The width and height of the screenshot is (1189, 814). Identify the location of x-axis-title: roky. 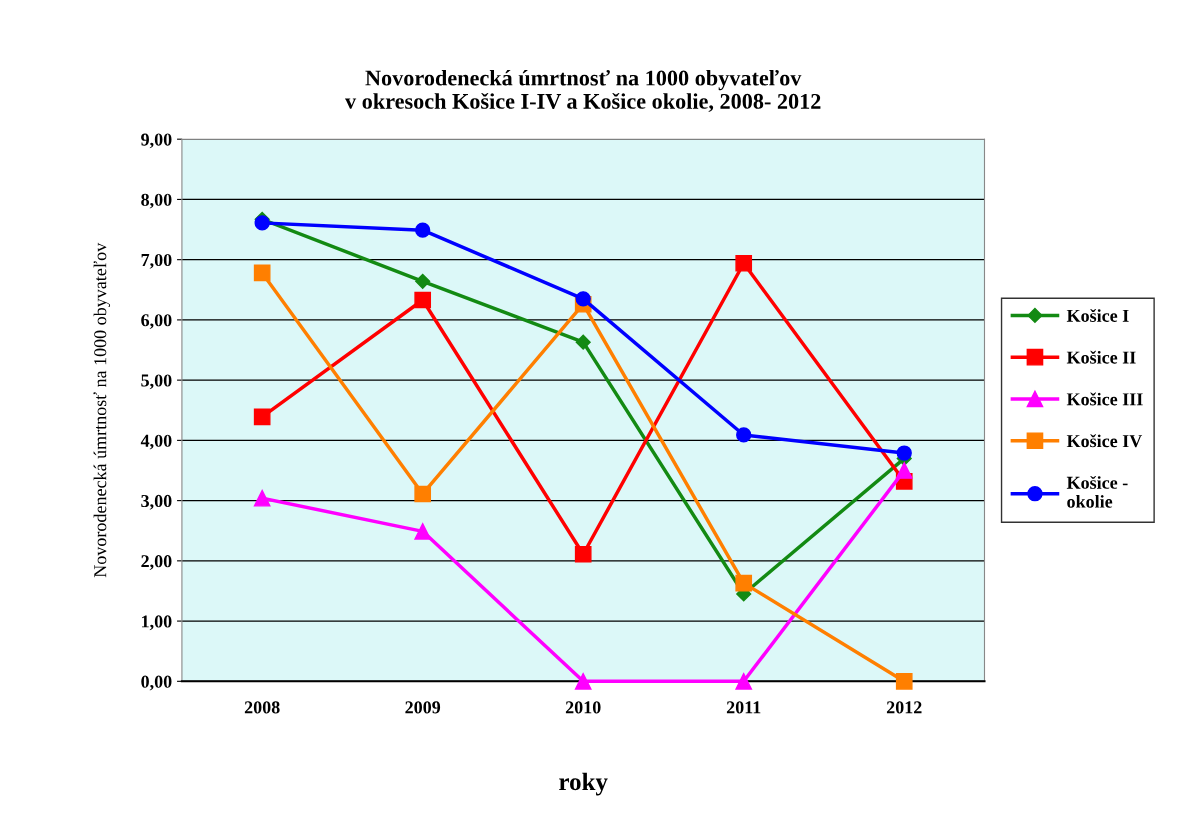
(583, 784).